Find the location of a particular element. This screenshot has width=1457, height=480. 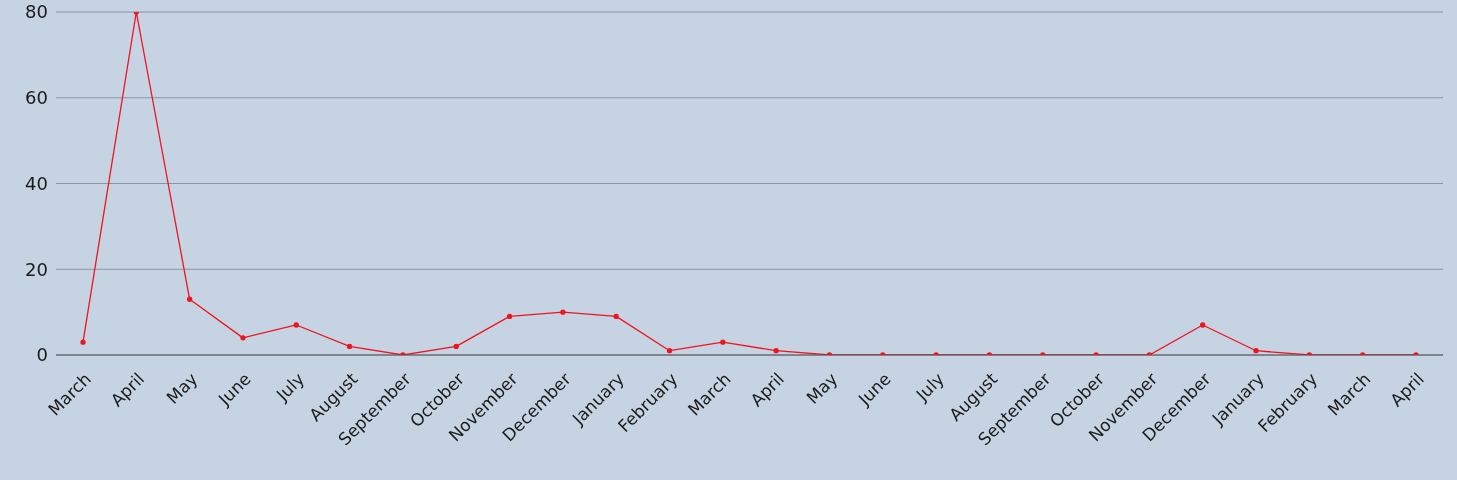

y-tick-label: 20 is located at coordinates (36, 269).